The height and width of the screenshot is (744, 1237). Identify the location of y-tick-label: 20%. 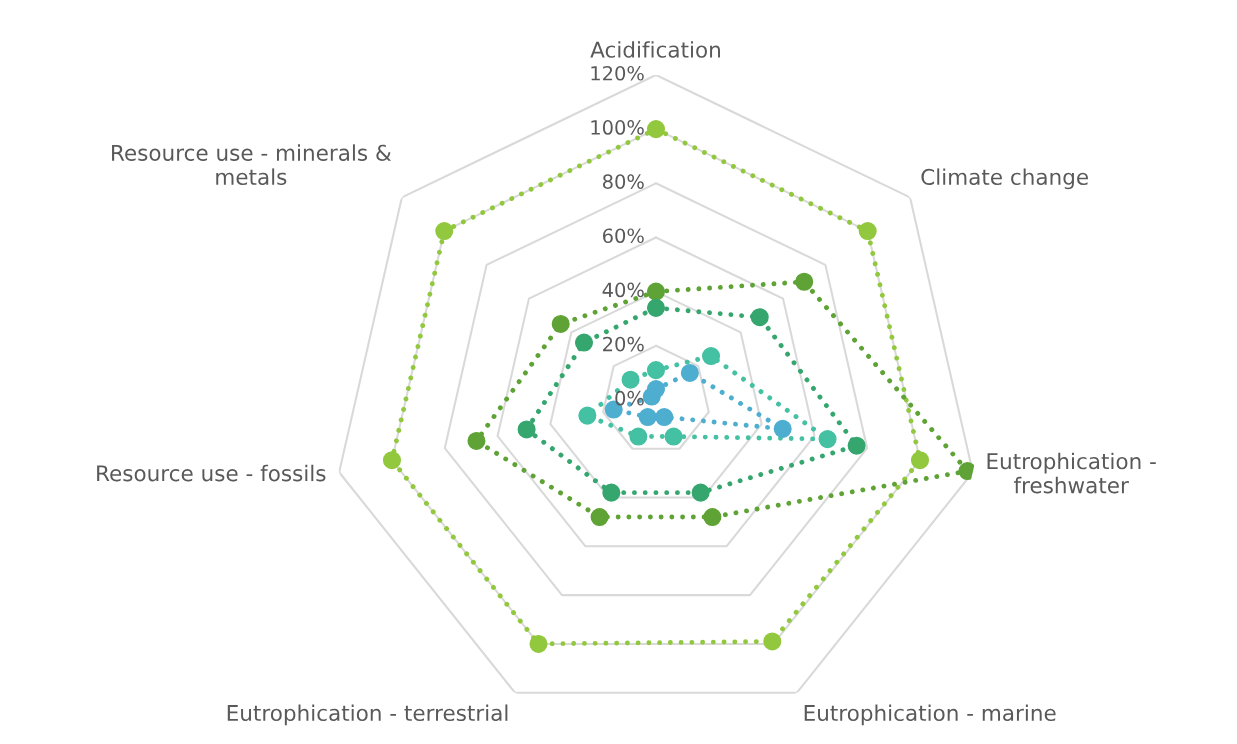
(623, 344).